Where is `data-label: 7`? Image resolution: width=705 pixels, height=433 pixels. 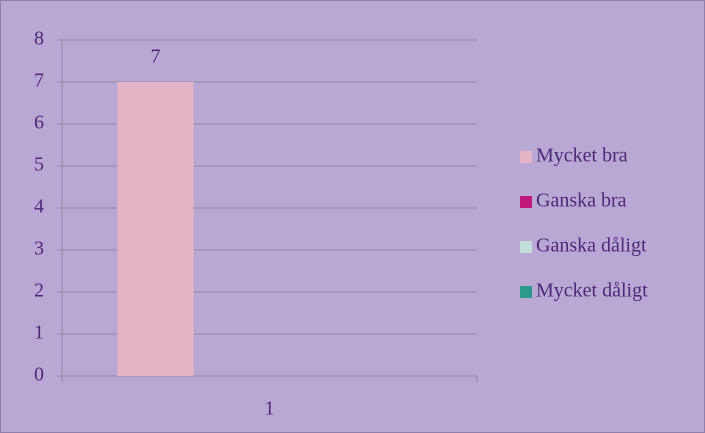 data-label: 7 is located at coordinates (156, 57).